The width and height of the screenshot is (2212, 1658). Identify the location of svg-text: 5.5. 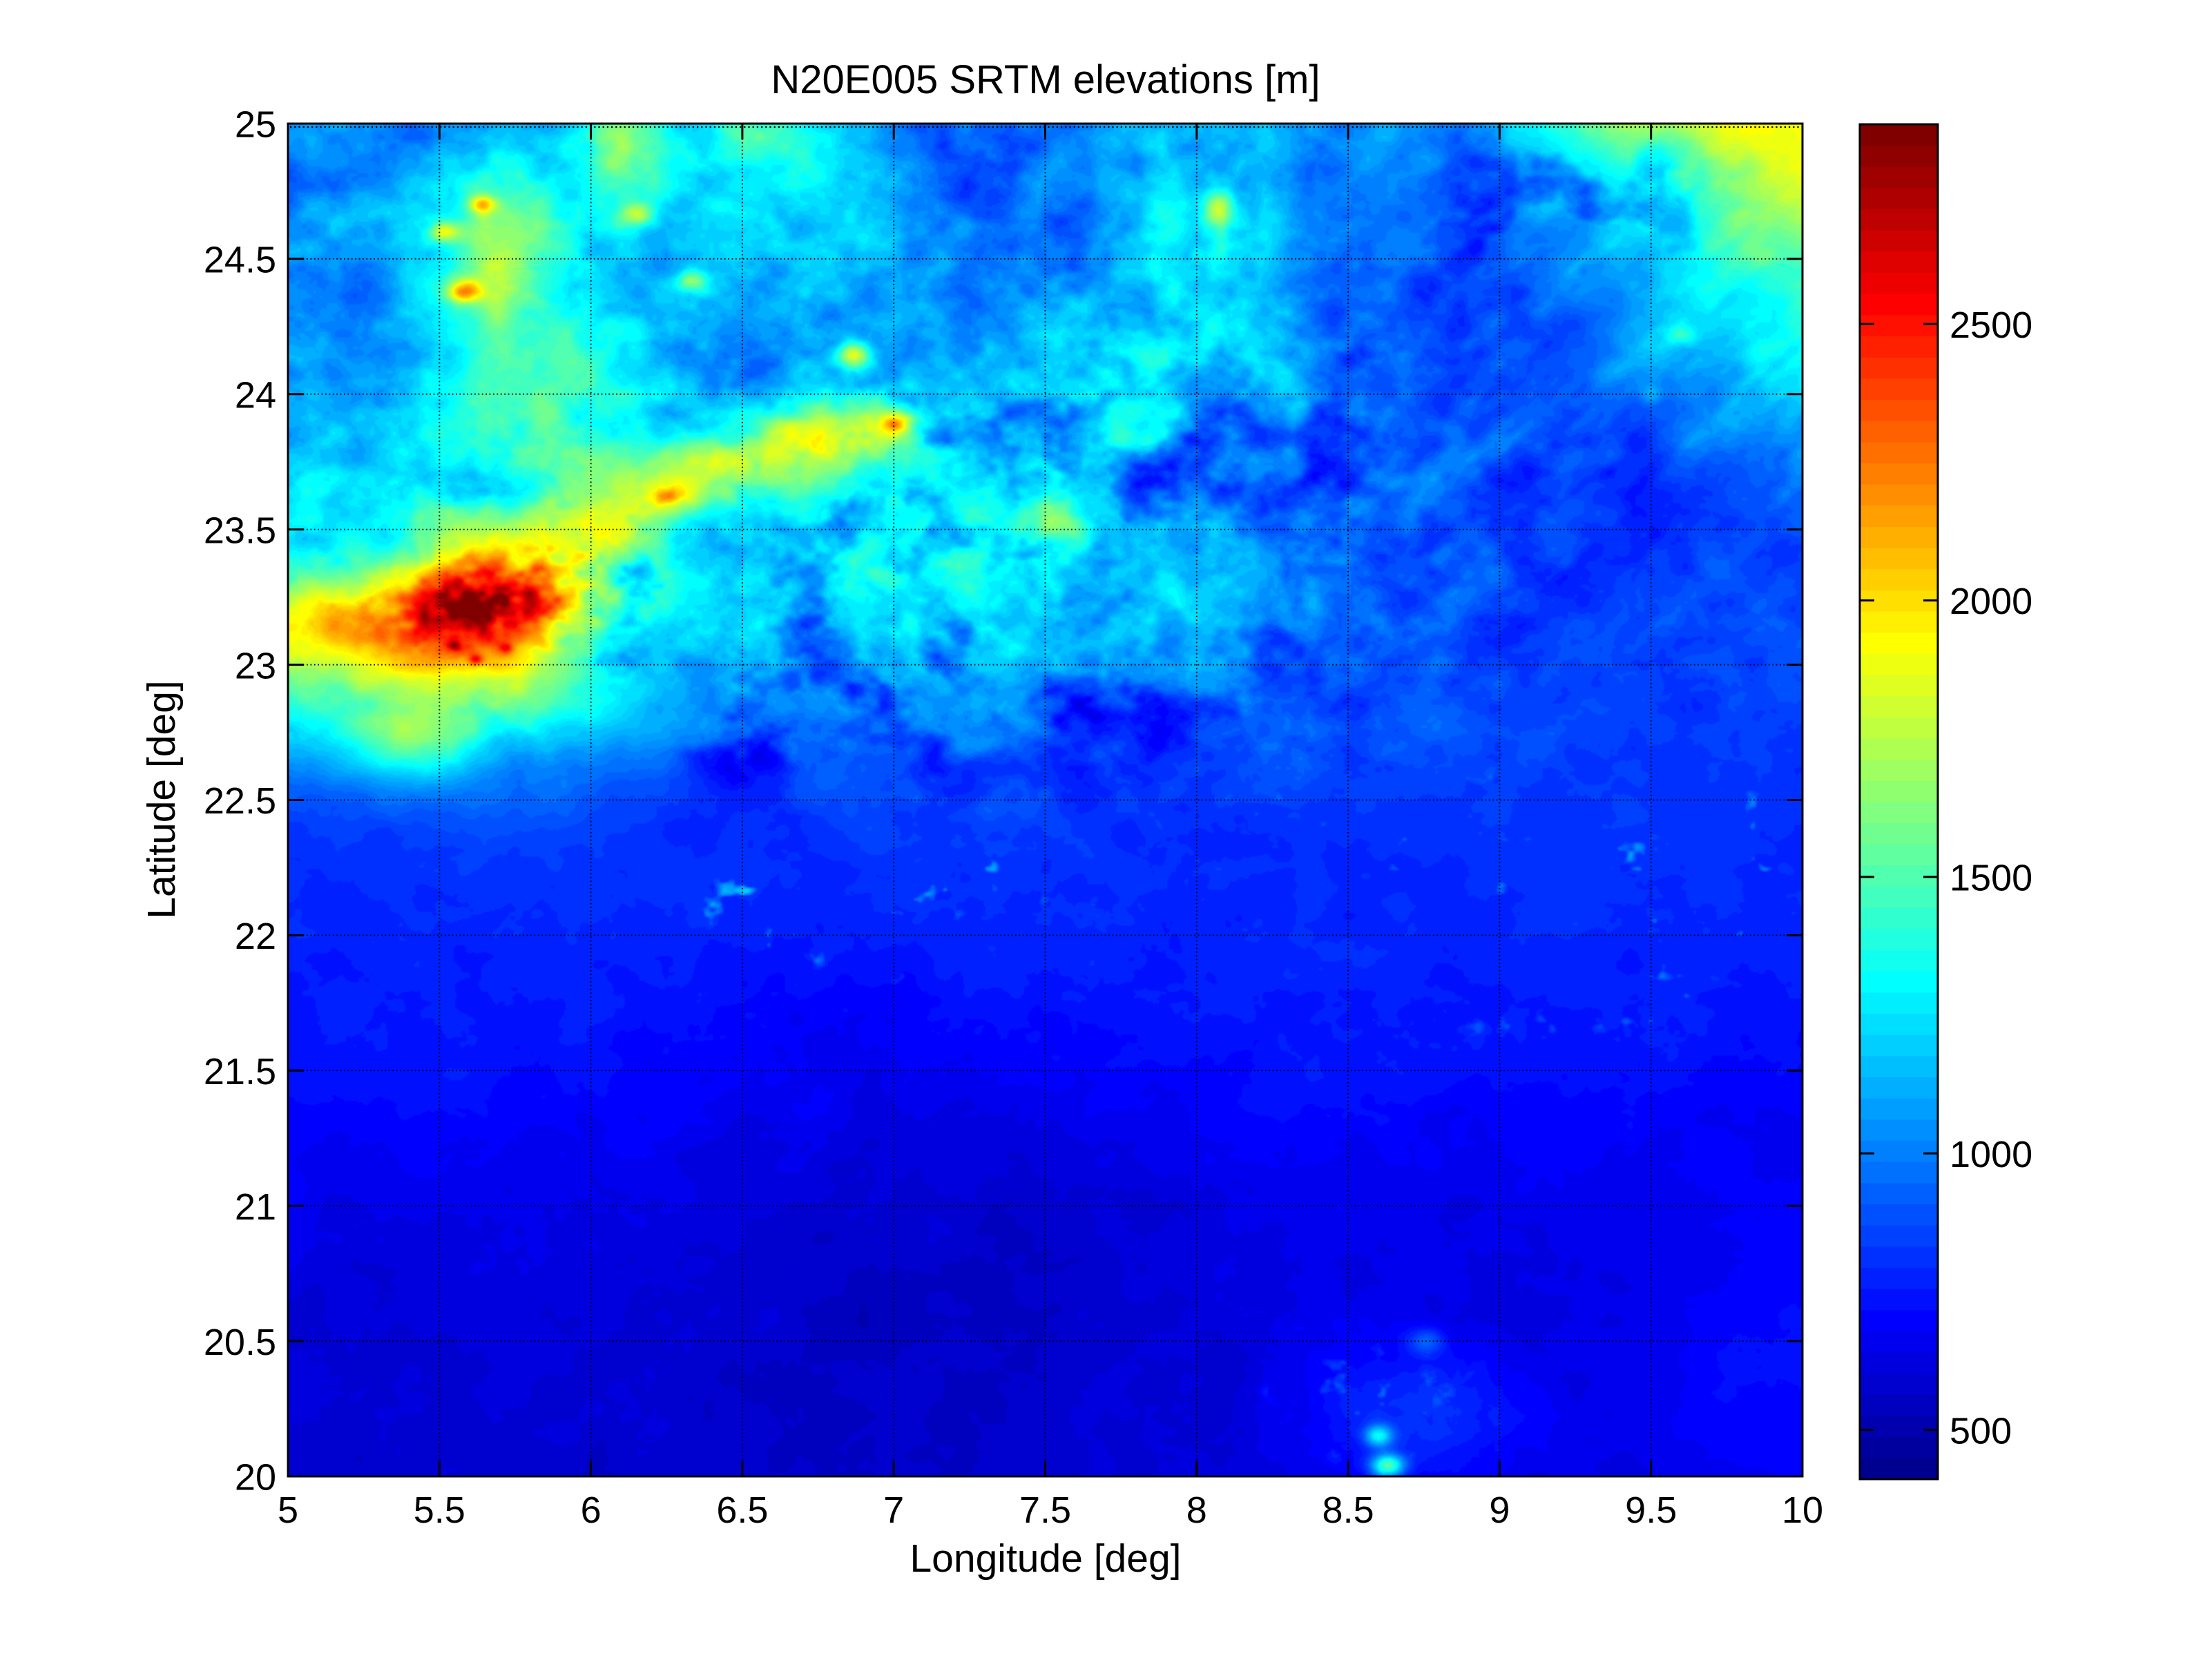
(439, 1510).